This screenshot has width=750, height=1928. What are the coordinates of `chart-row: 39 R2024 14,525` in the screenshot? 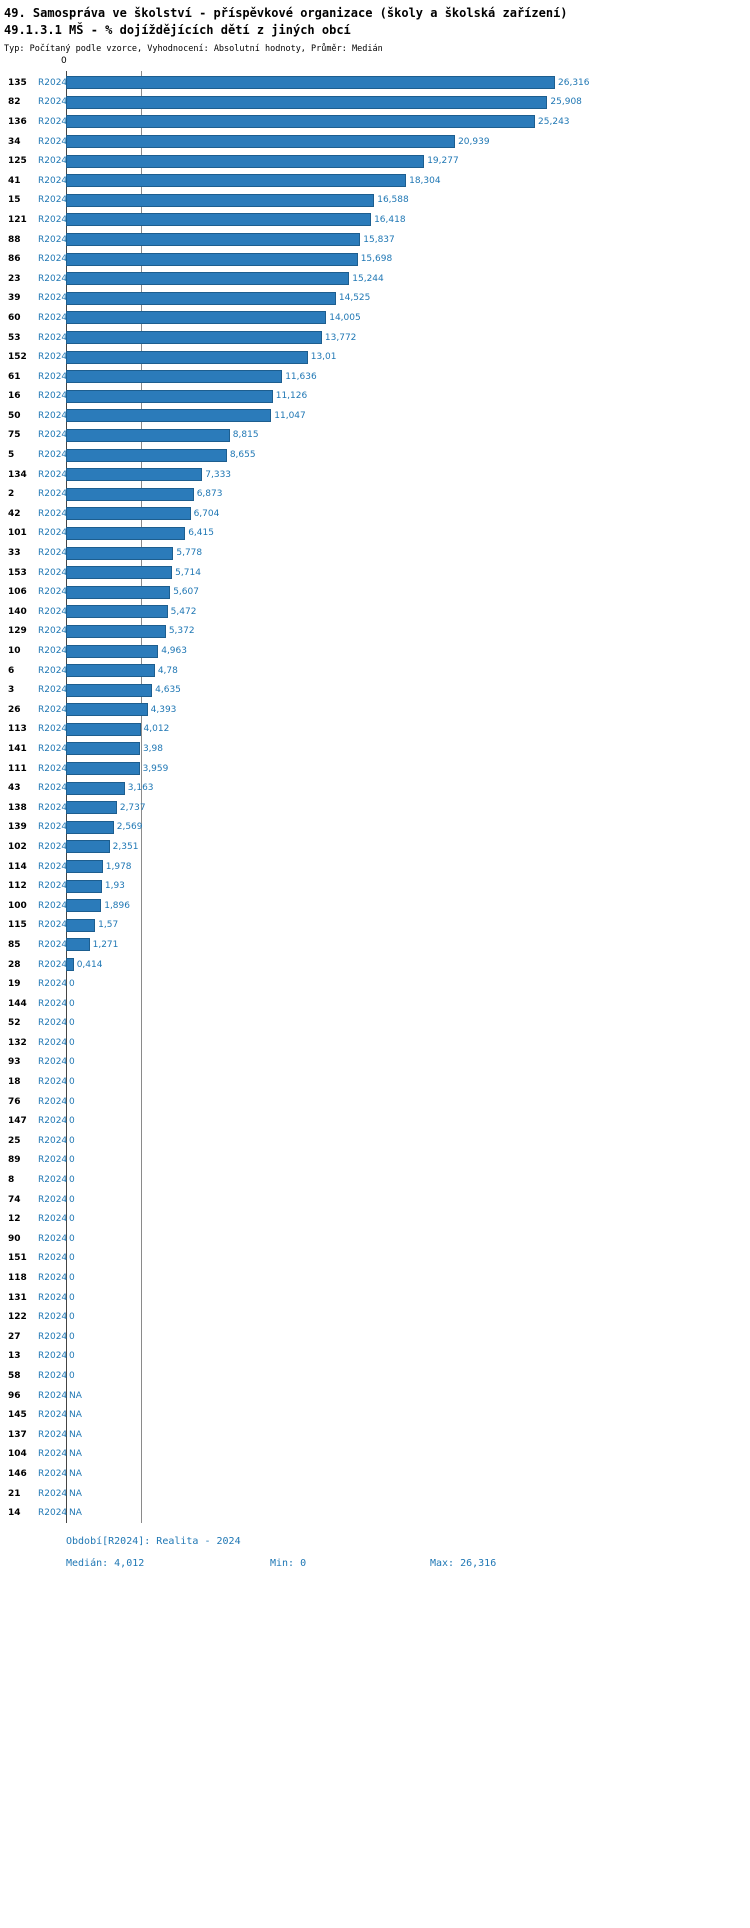 It's located at (375, 299).